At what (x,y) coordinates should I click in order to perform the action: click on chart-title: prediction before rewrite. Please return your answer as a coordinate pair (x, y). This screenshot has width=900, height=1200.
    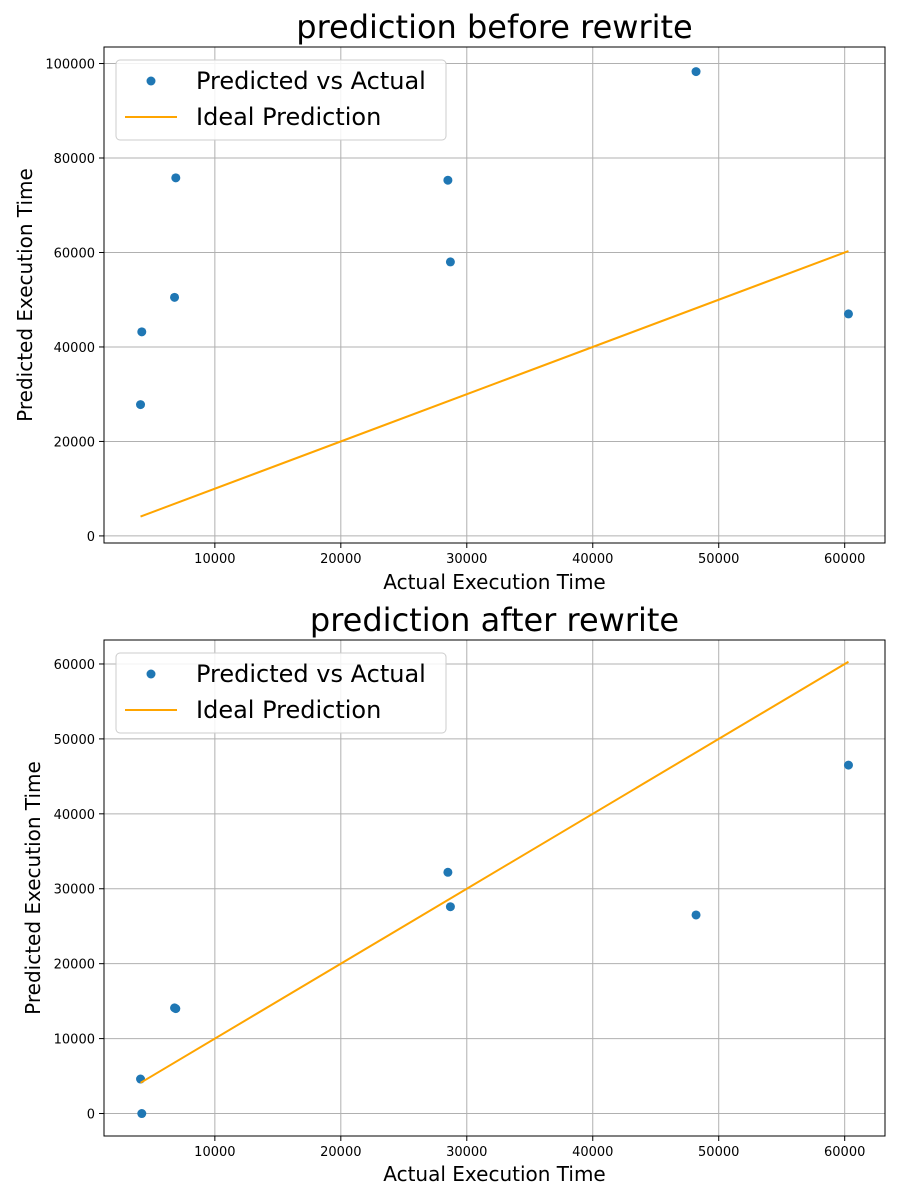
    Looking at the image, I should click on (494, 27).